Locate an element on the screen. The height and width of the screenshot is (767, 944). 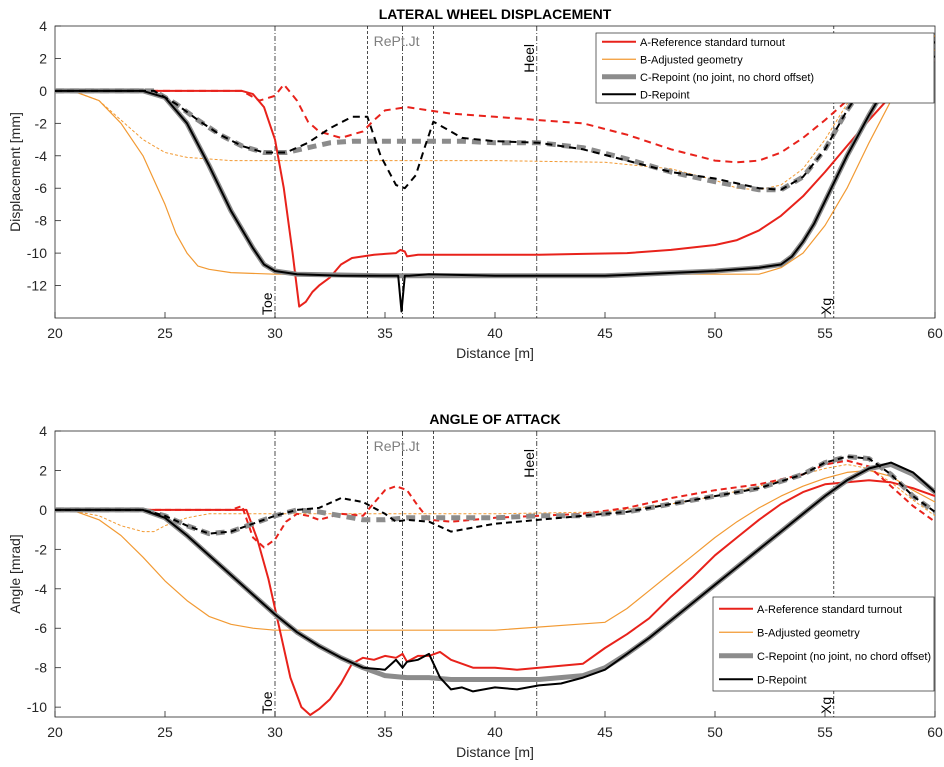
y-axis-label: Angle [mrad] is located at coordinates (15, 573).